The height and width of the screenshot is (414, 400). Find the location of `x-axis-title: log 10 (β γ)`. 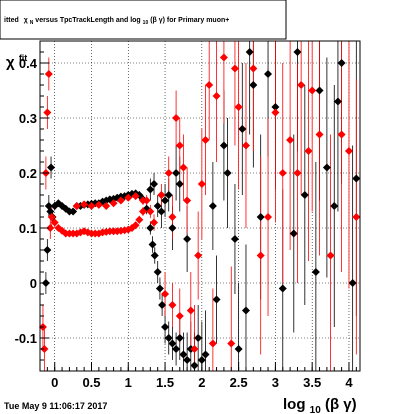

x-axis-title: log 10 (β γ) is located at coordinates (320, 405).